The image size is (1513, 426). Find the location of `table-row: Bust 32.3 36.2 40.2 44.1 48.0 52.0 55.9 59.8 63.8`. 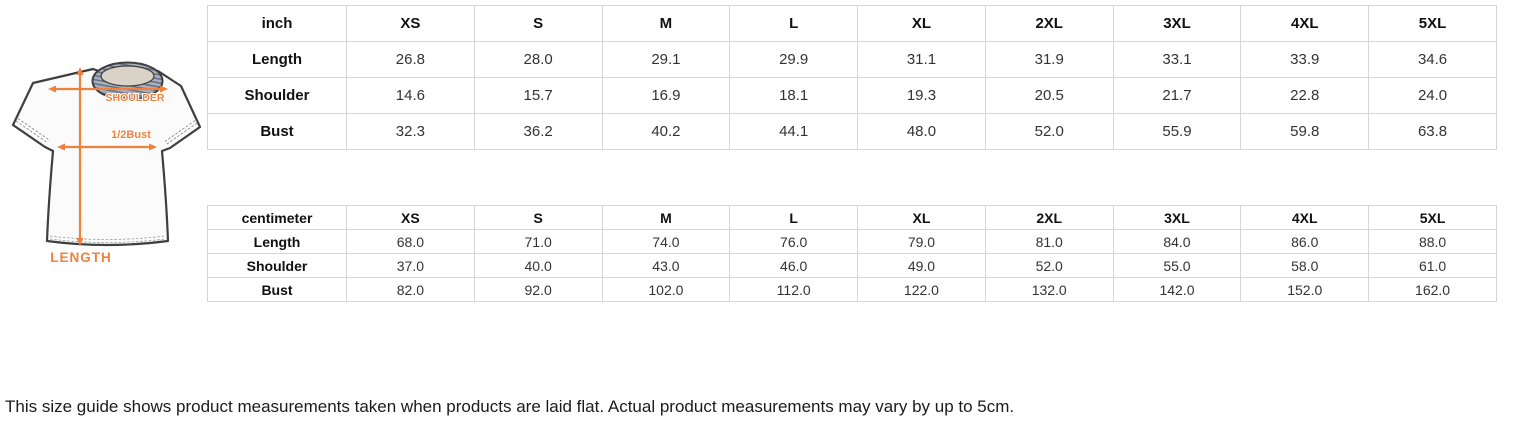

table-row: Bust 32.3 36.2 40.2 44.1 48.0 52.0 55.9 59.8 63.8 is located at coordinates (852, 131).